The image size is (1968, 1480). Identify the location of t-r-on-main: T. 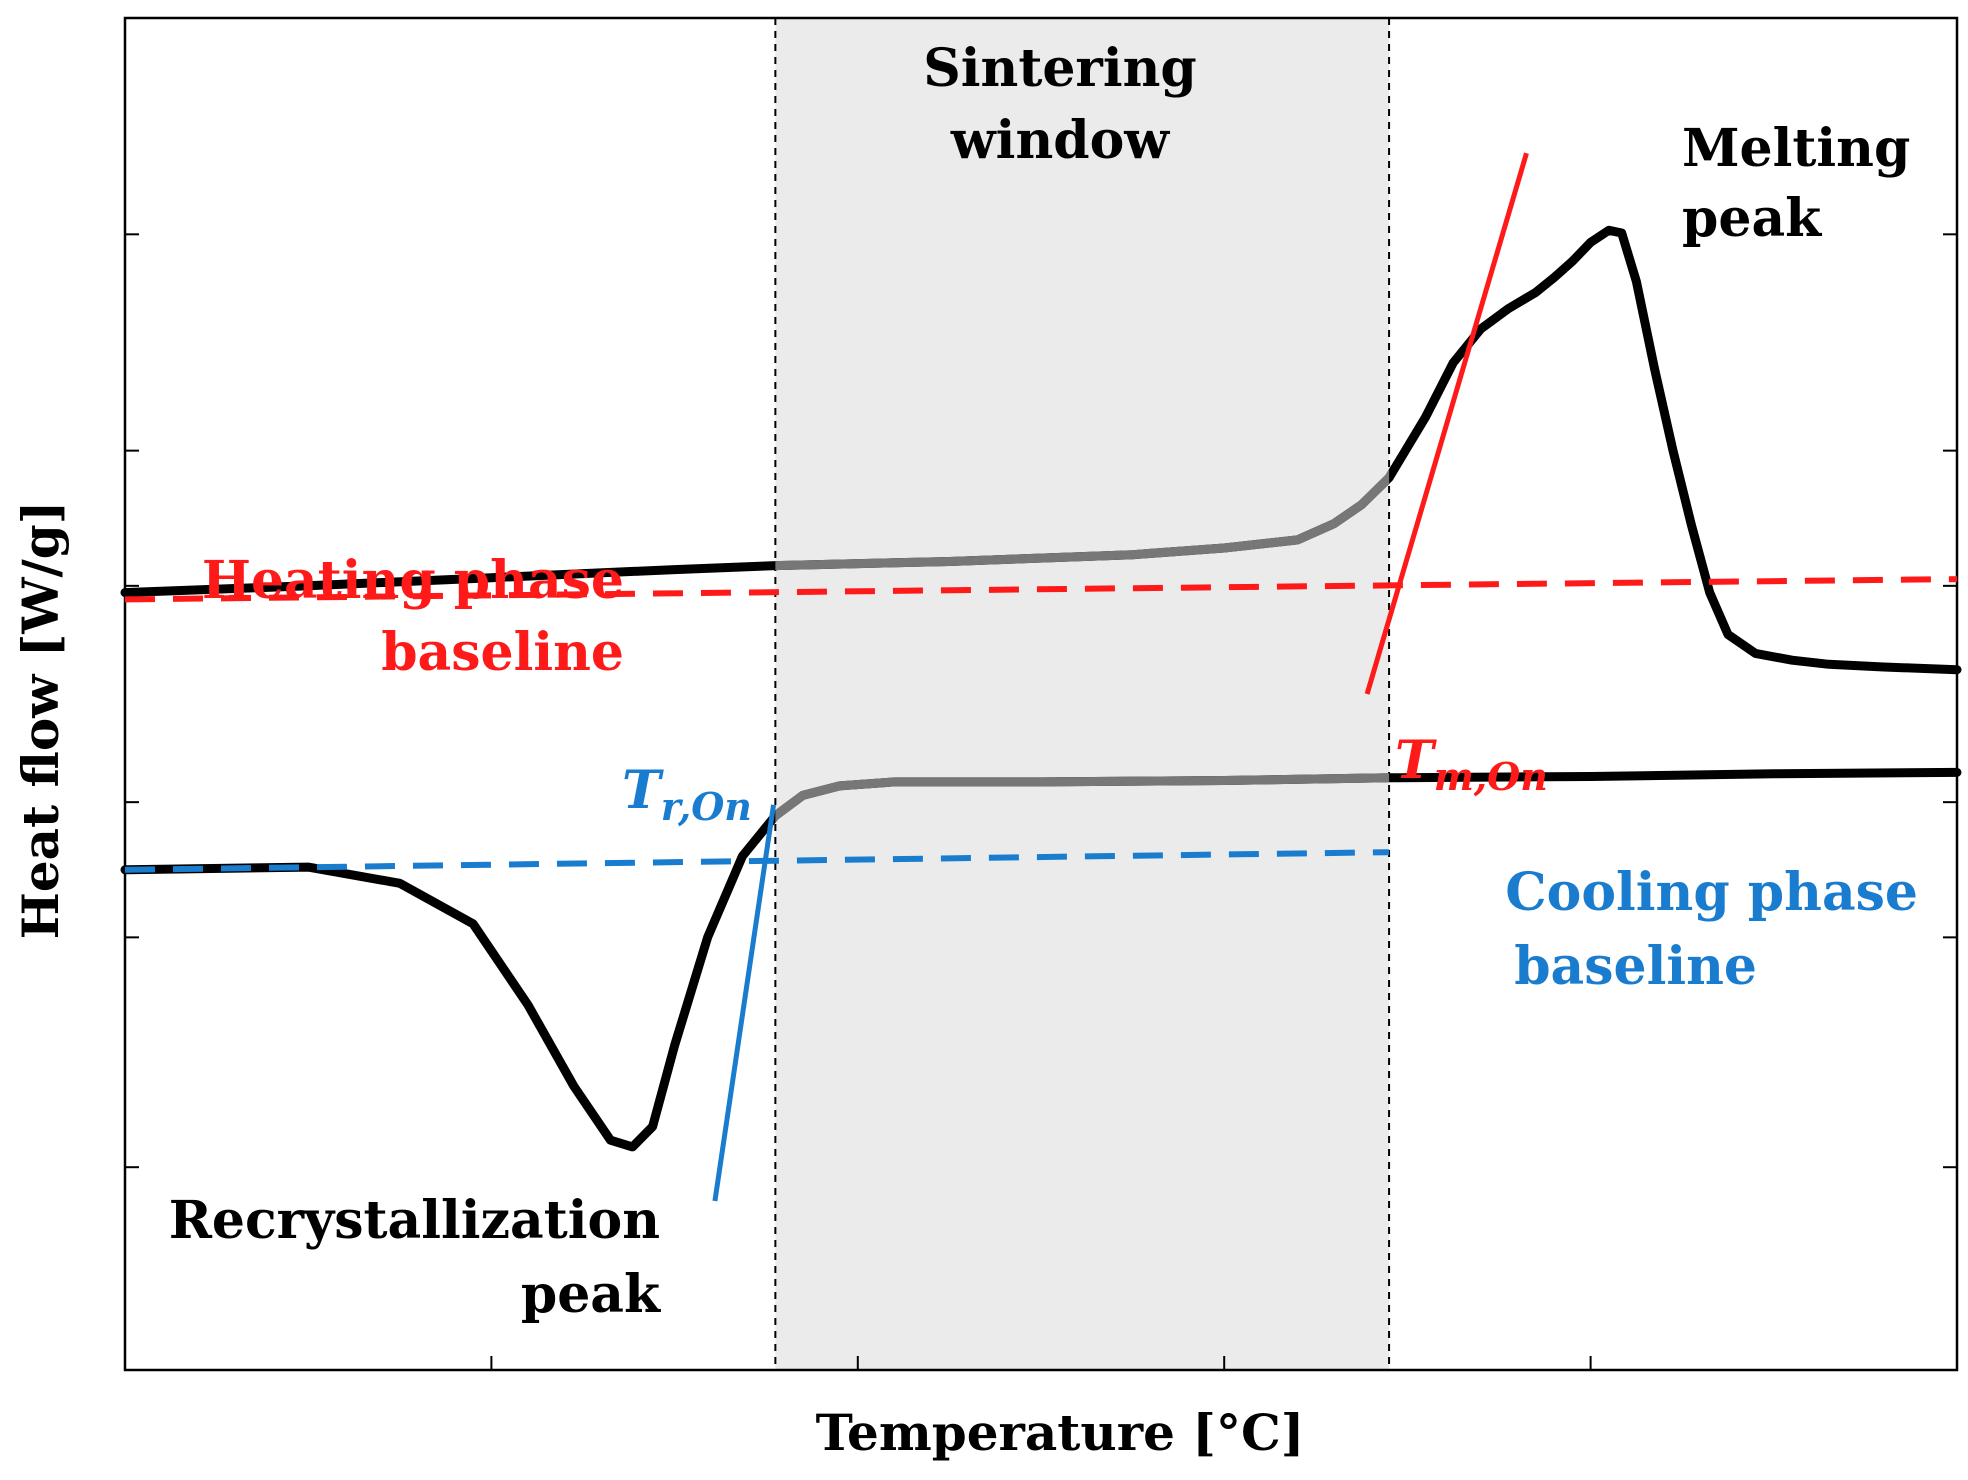
(643, 790).